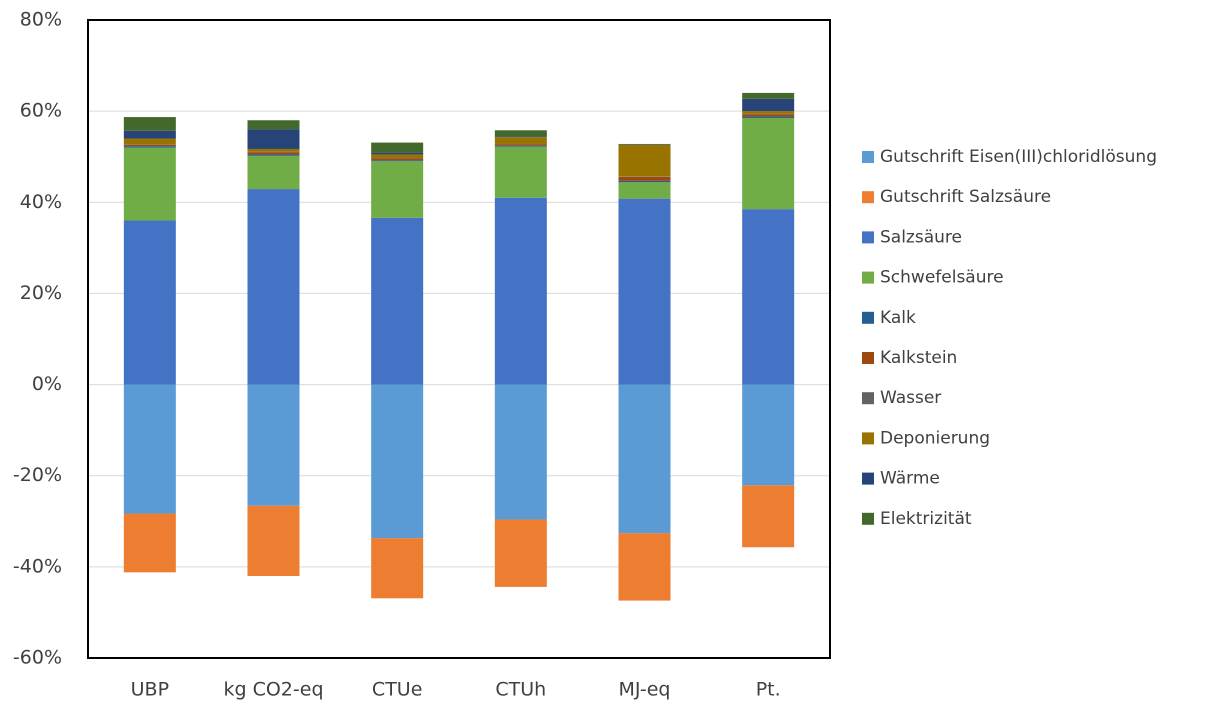 The height and width of the screenshot is (707, 1208). Describe the element at coordinates (150, 690) in the screenshot. I see `x-tick-label: UBP` at that location.